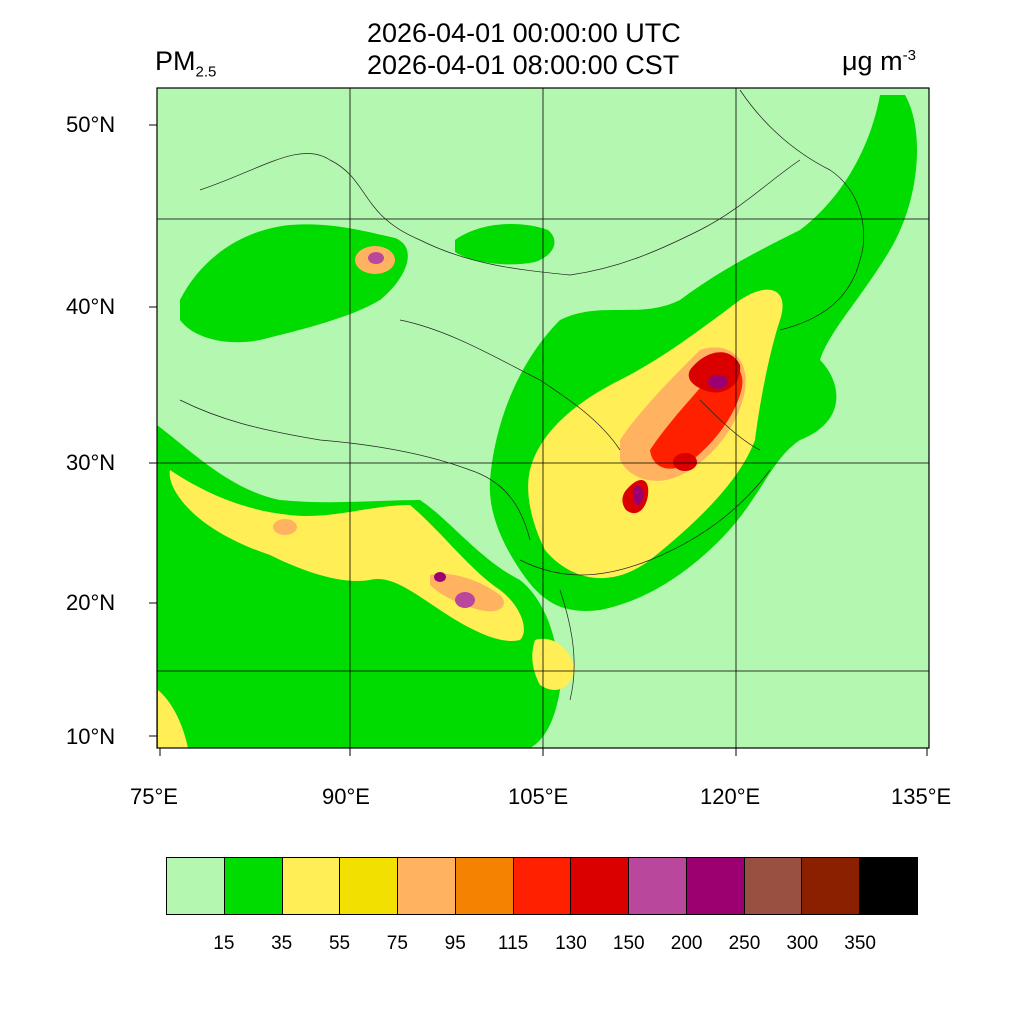 The image size is (1024, 1024). I want to click on pm-region-mongolia, so click(505, 244).